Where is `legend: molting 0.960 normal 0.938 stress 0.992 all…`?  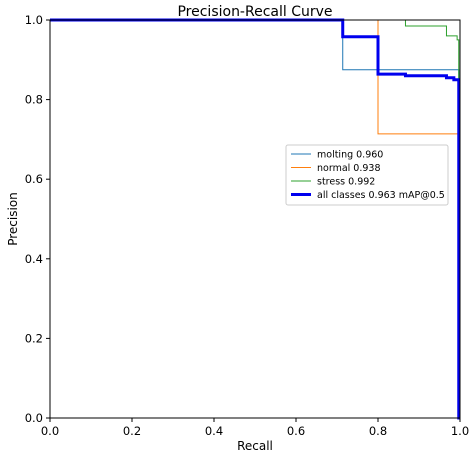 legend: molting 0.960 normal 0.938 stress 0.992 all… is located at coordinates (367, 175).